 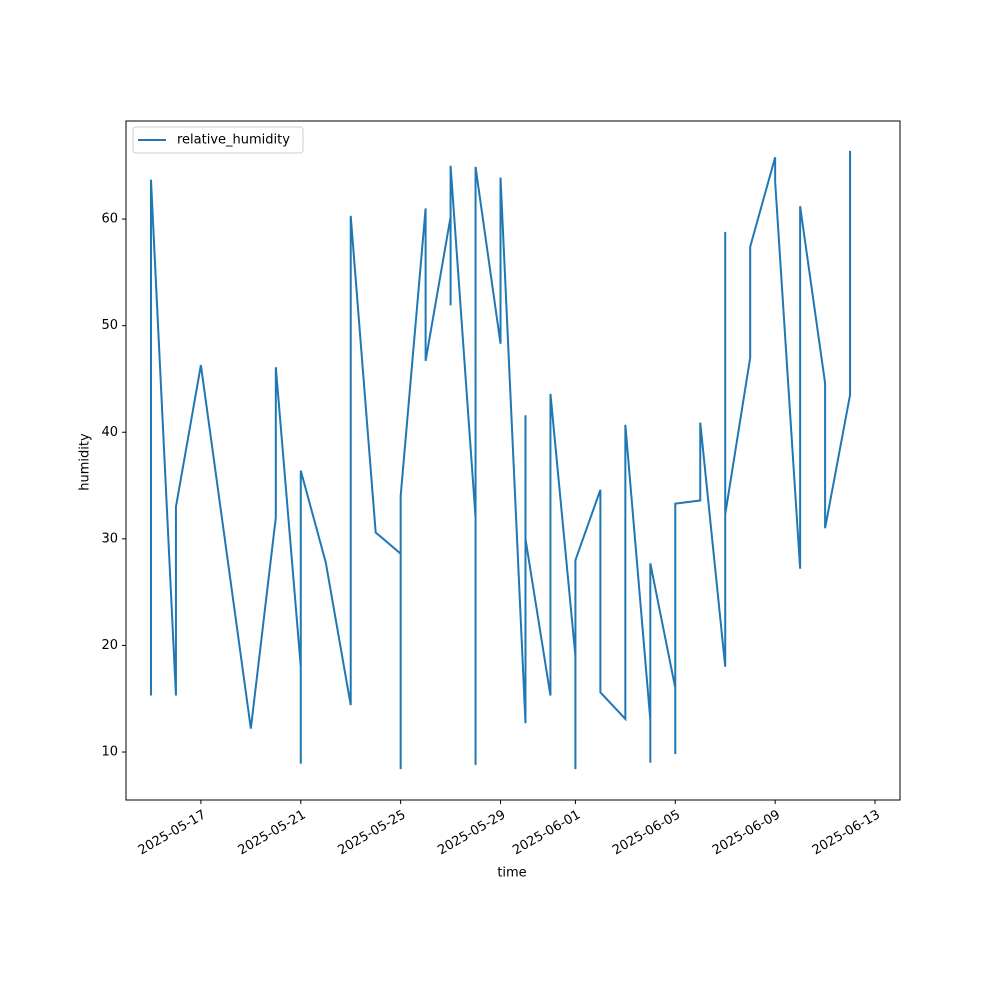 What do you see at coordinates (471, 833) in the screenshot?
I see `x-tick-label: 2025-05-29` at bounding box center [471, 833].